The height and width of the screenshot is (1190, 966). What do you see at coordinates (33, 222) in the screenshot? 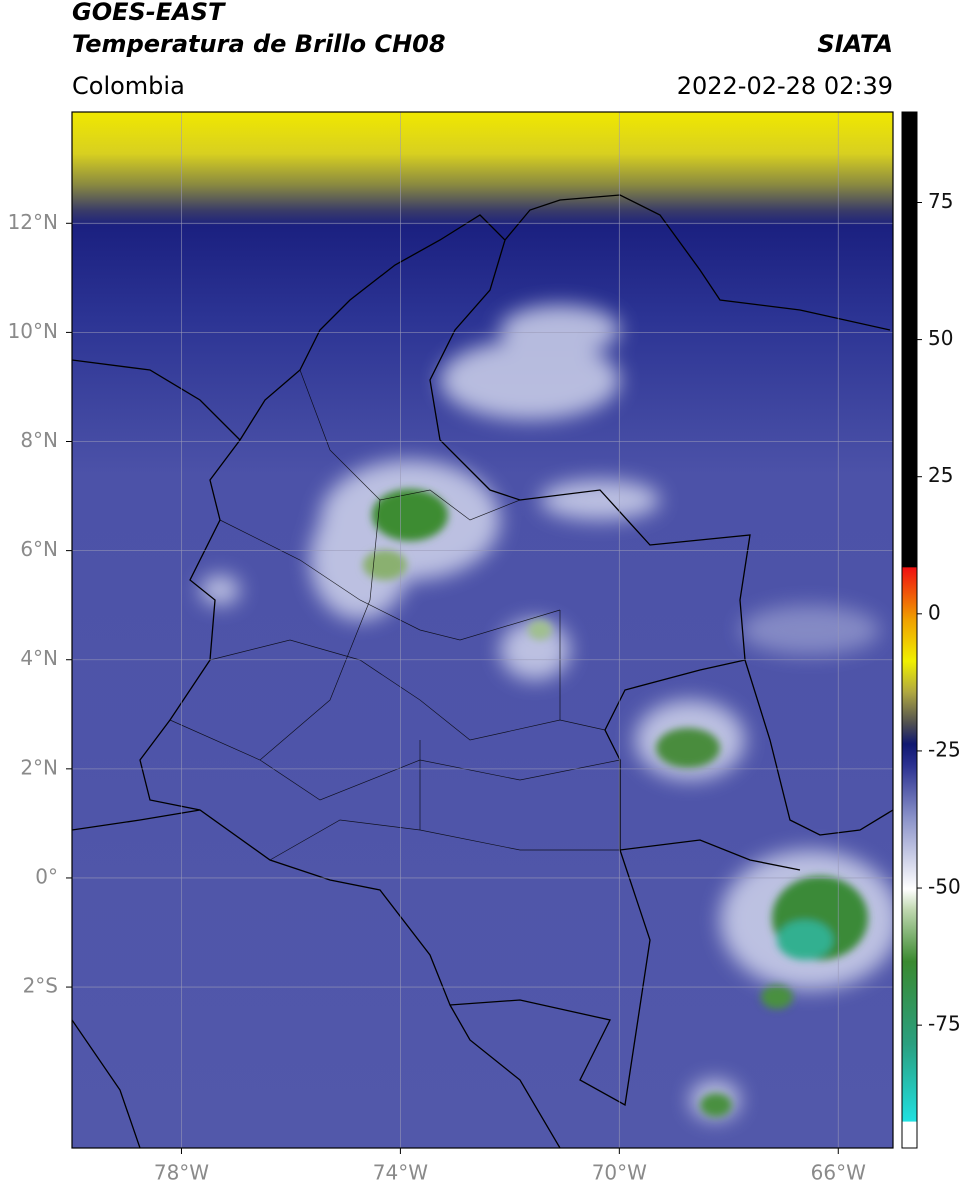
I see `y-tick-label: 12°N` at bounding box center [33, 222].